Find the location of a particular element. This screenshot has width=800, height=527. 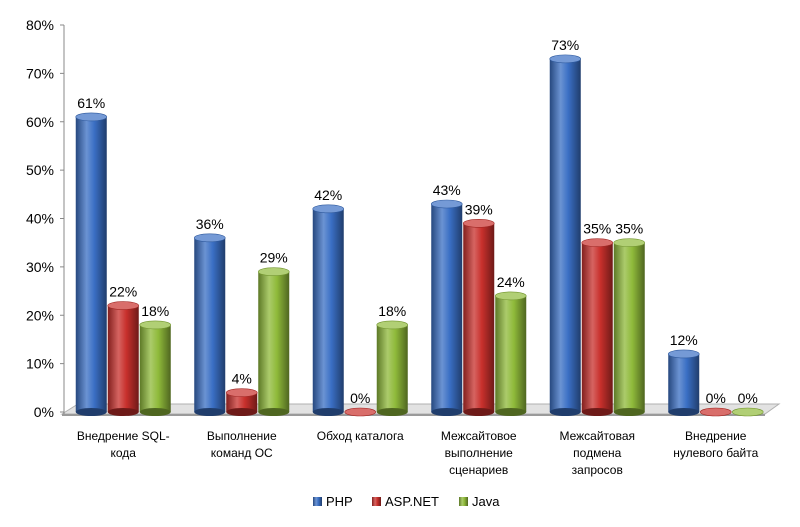

category-label-line: кода is located at coordinates (124, 453).